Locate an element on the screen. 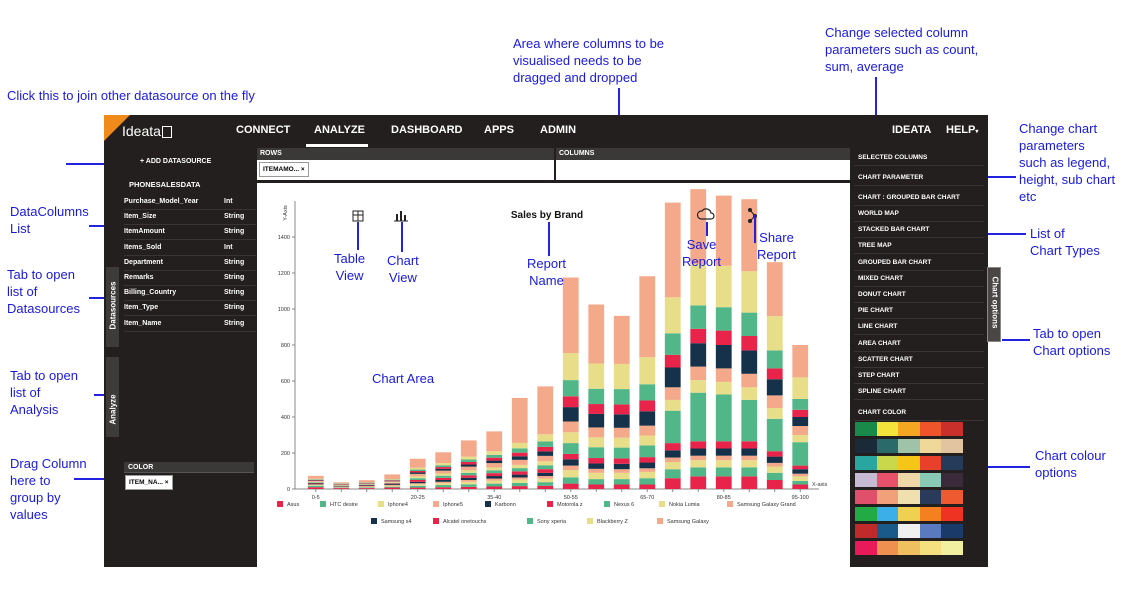 The image size is (1126, 595). color-dropzone-header: COLOR is located at coordinates (189, 467).